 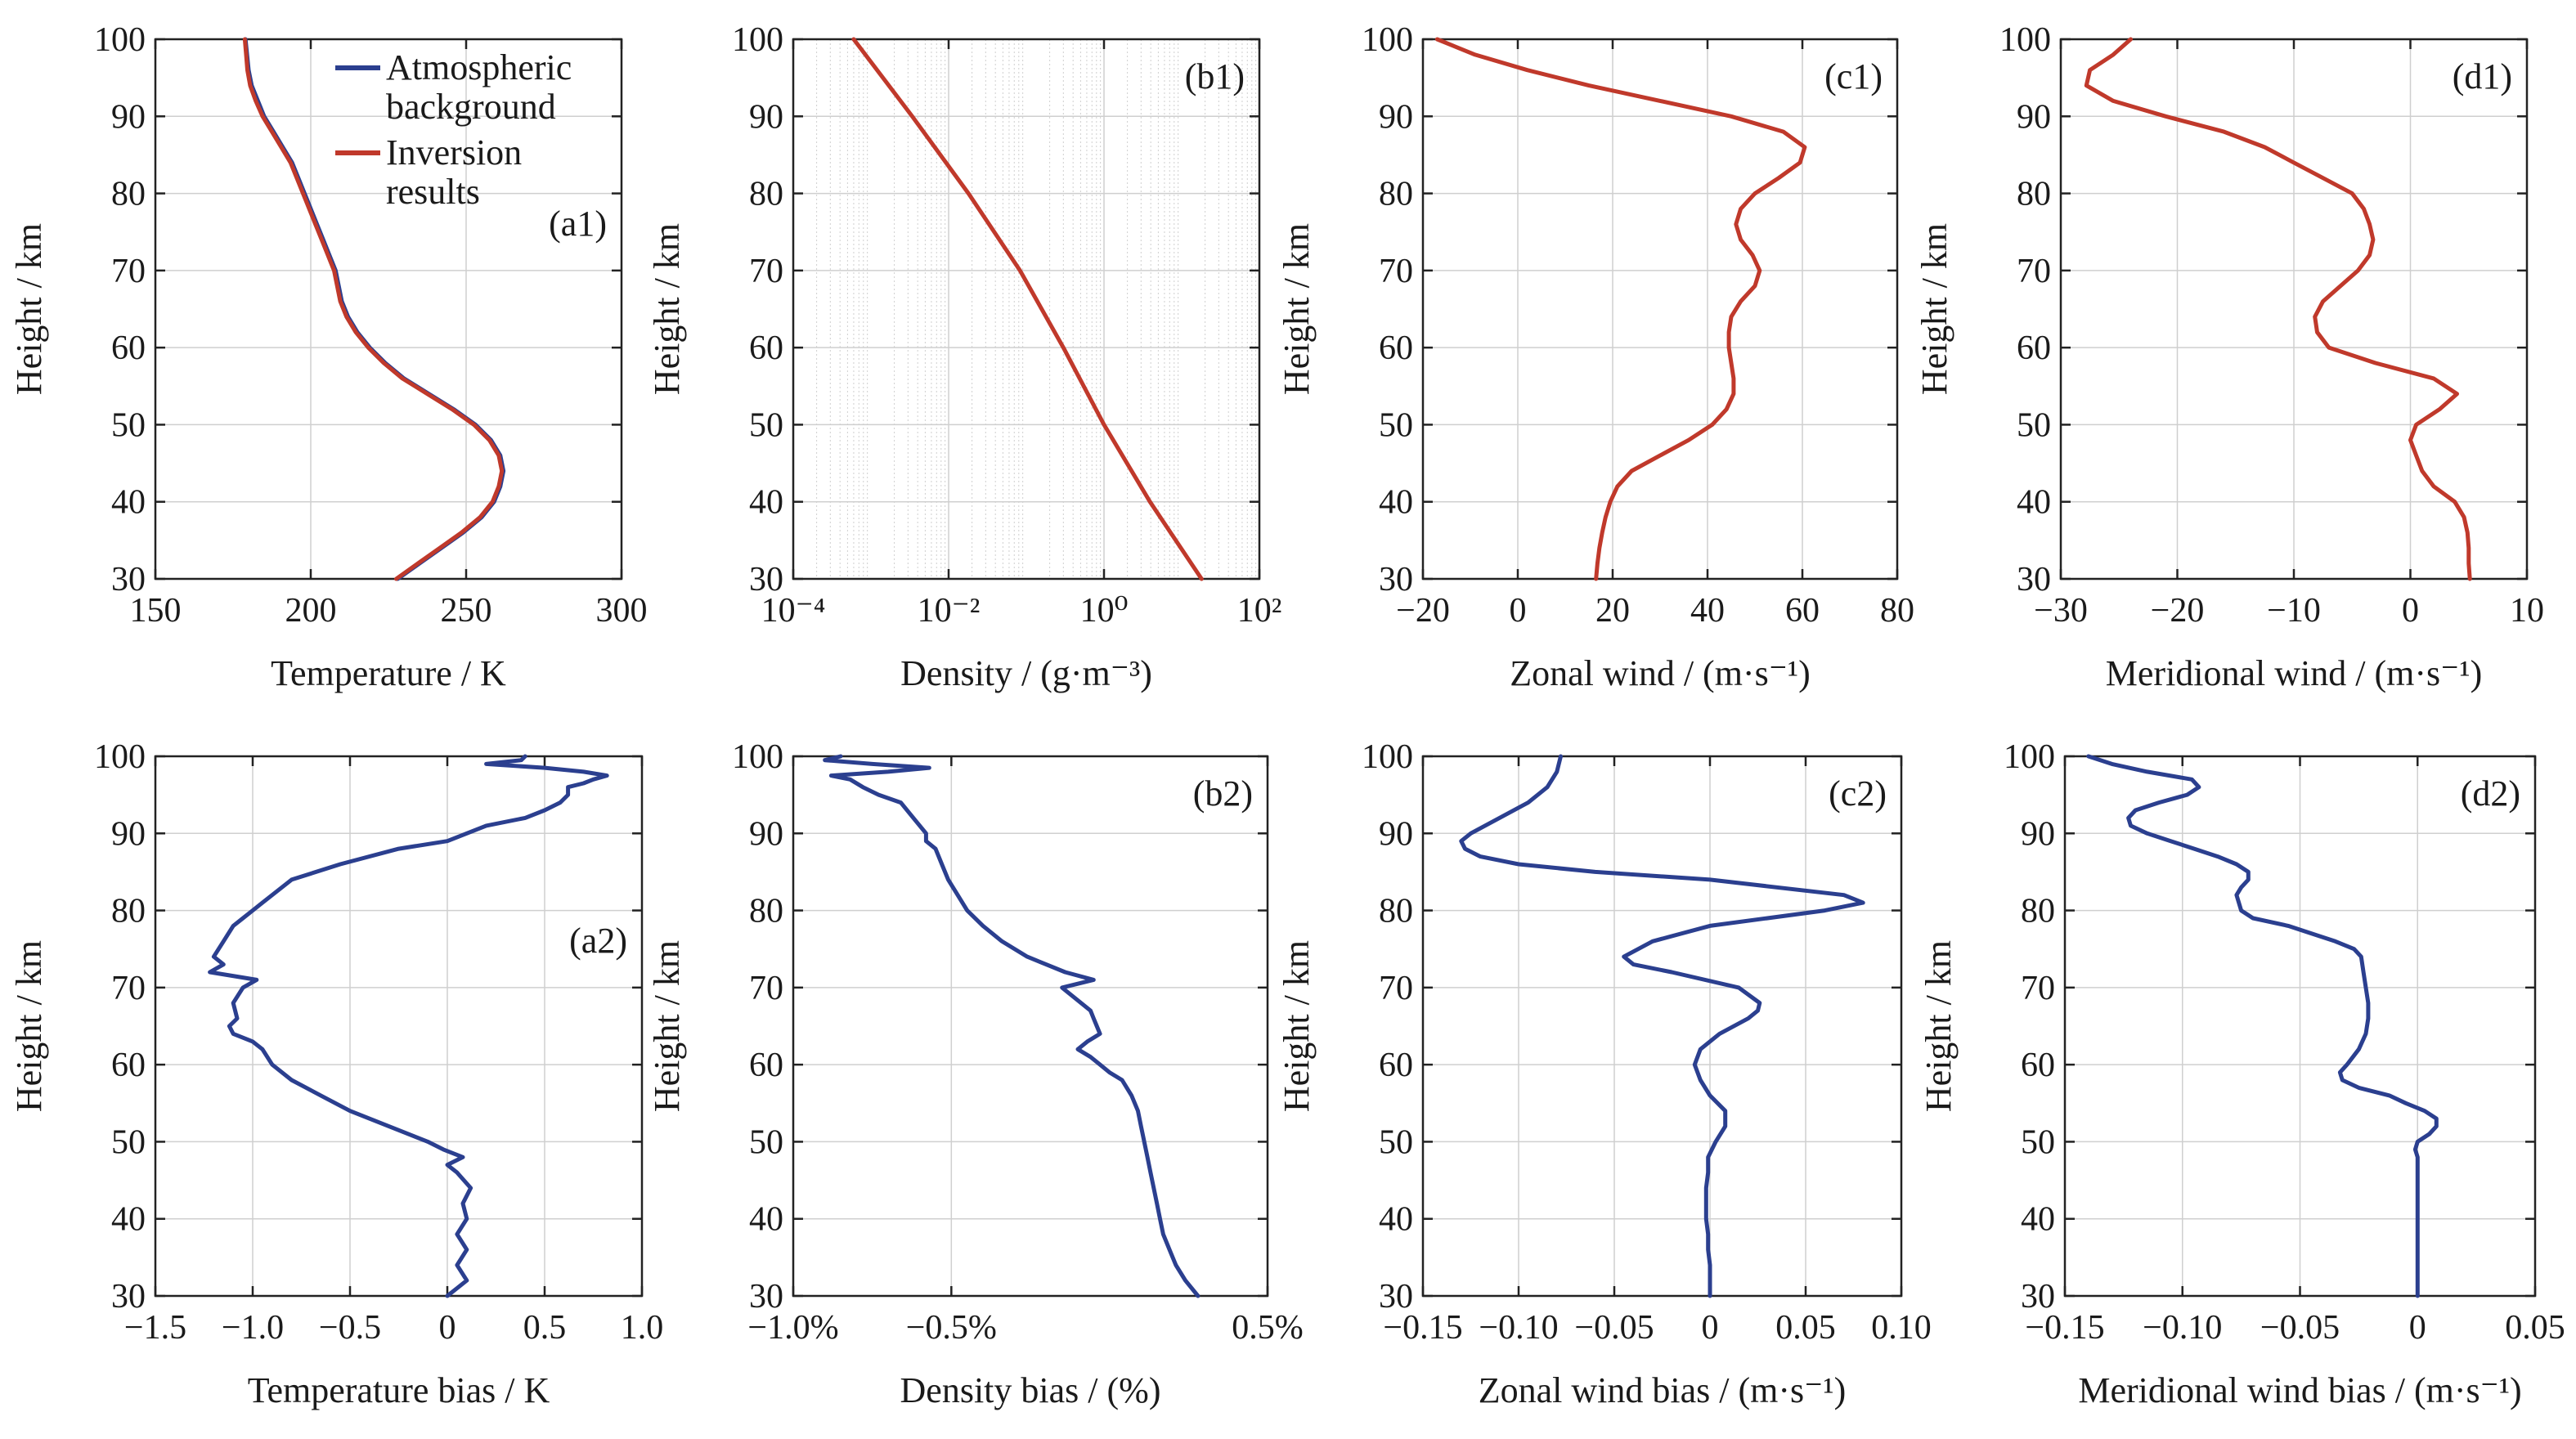 I want to click on legend-label: Inversion, so click(x=454, y=152).